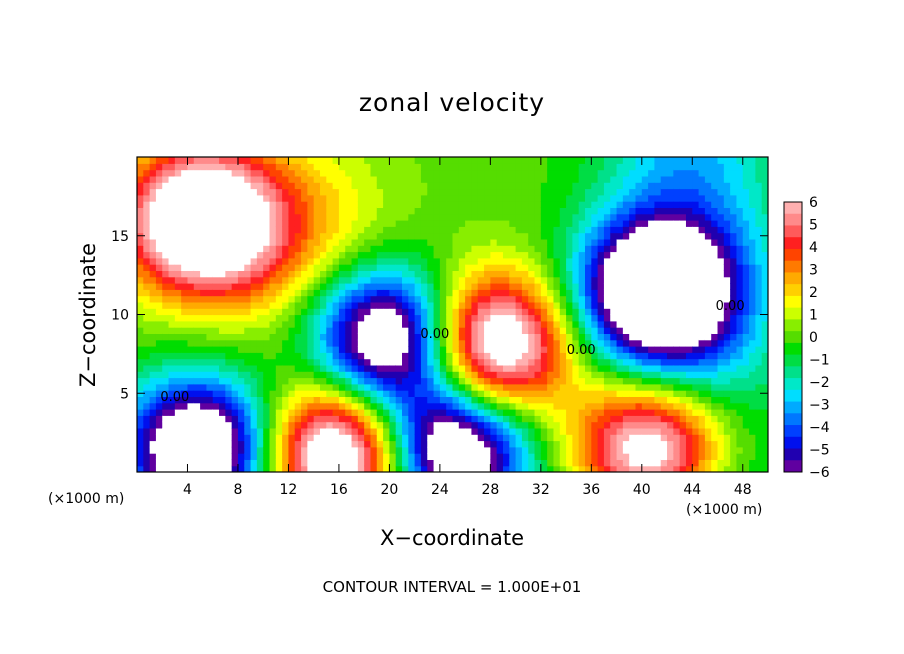 The height and width of the screenshot is (654, 904). Describe the element at coordinates (724, 510) in the screenshot. I see `x-unit-label-right: (×1000 m)` at that location.